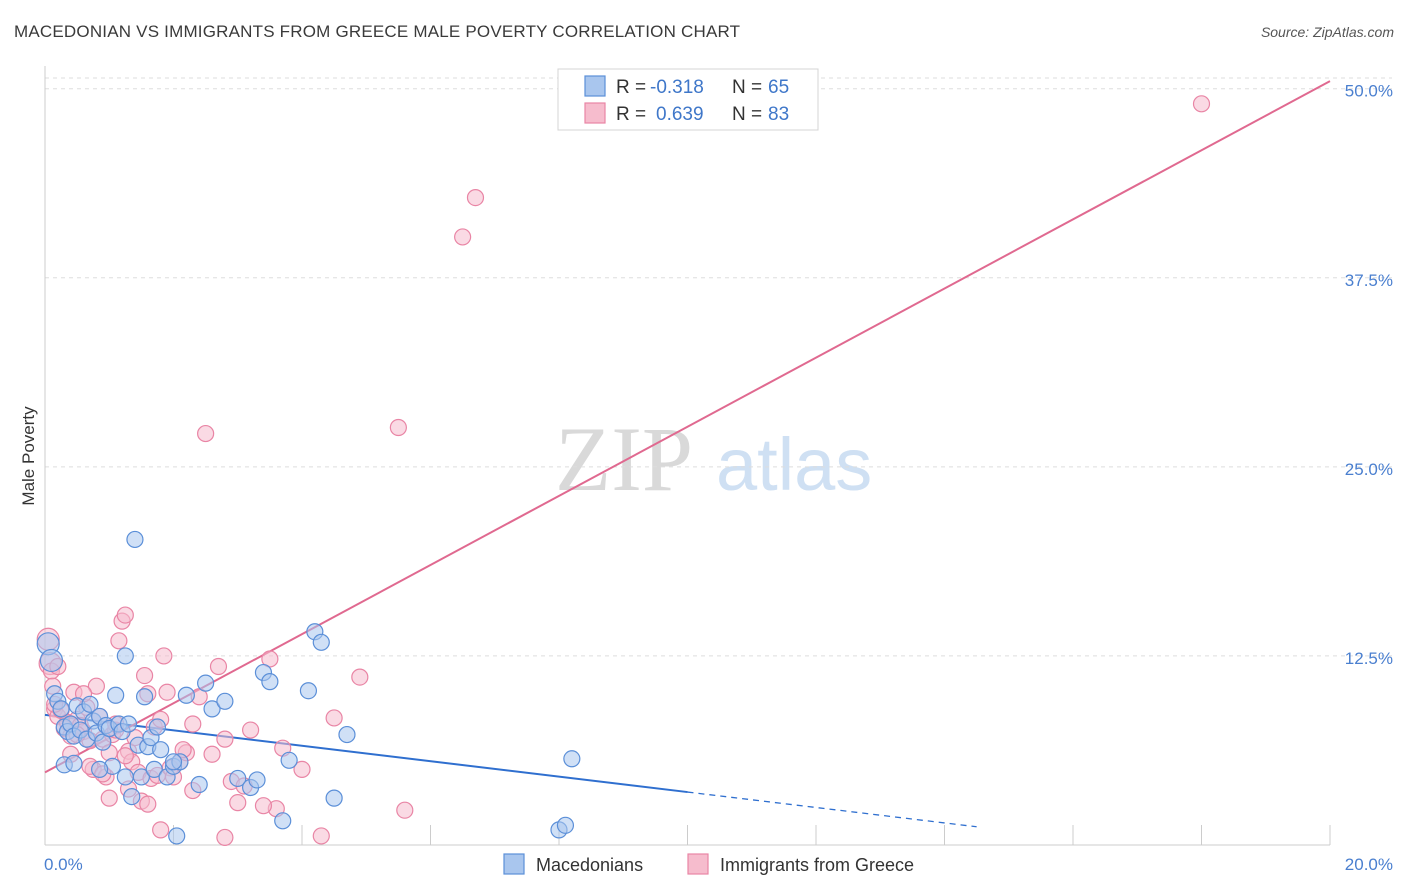  I want to click on watermark-atlas: atlas, so click(794, 464).